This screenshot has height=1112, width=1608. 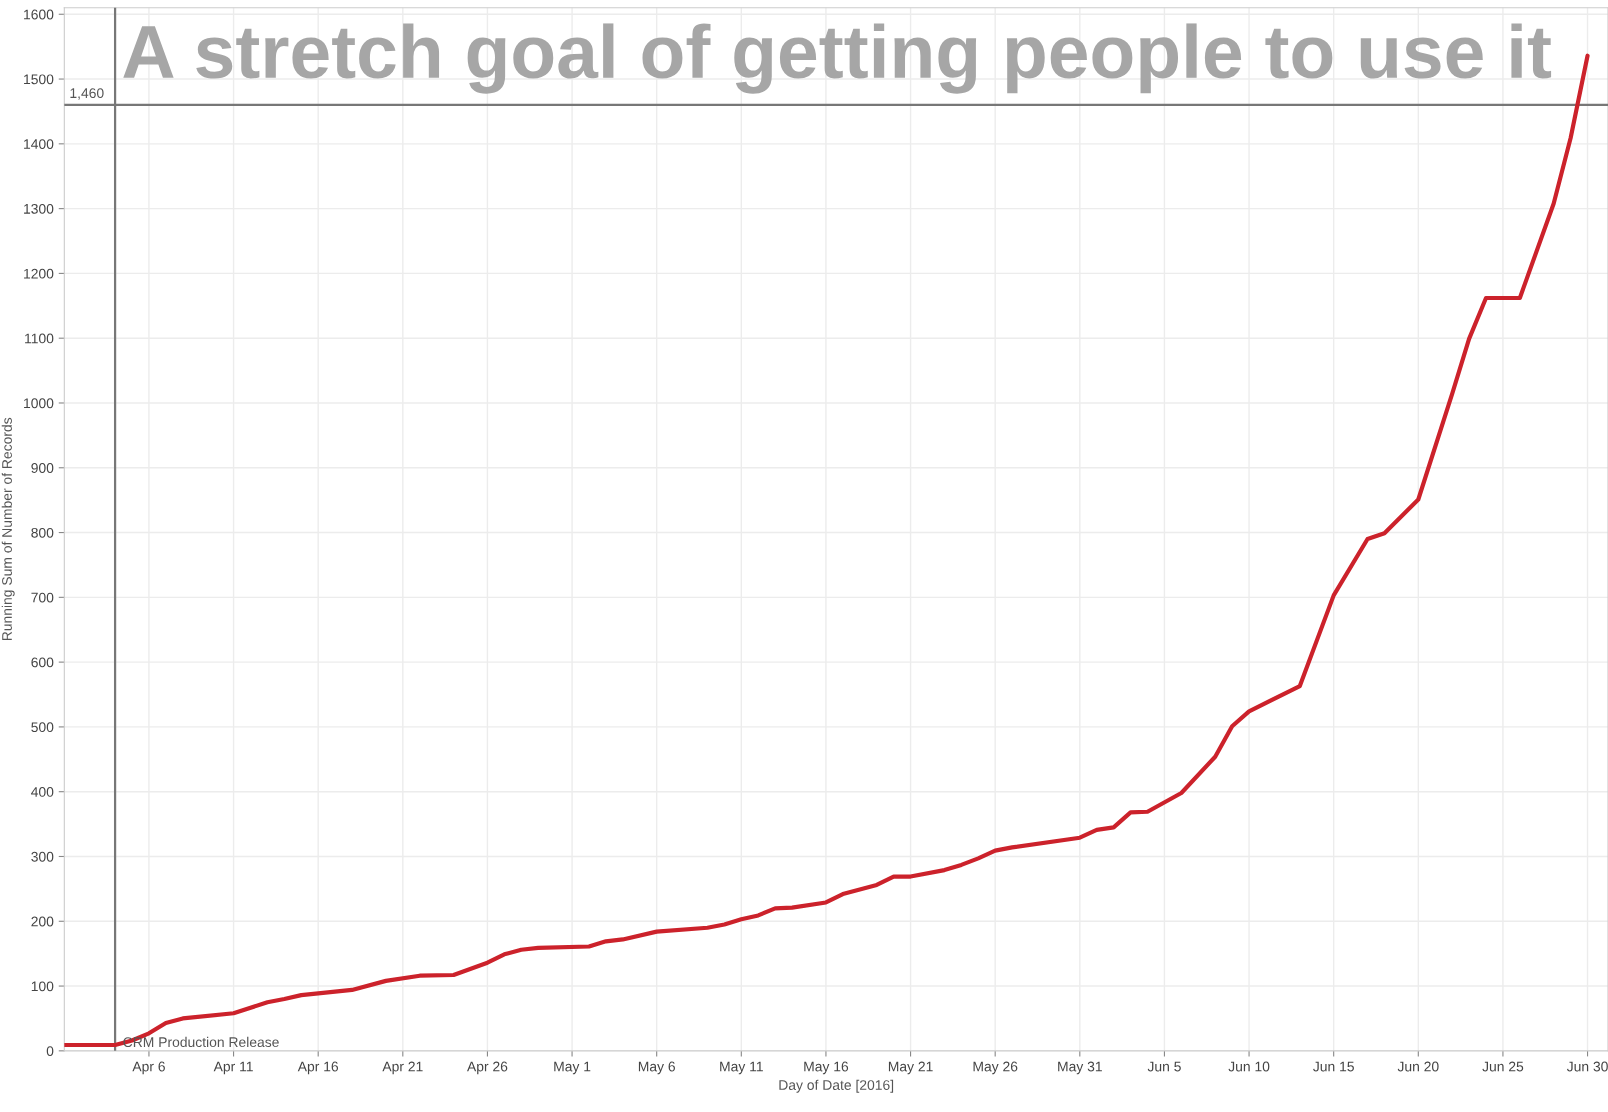 I want to click on y-tick-label: 600, so click(x=42, y=662).